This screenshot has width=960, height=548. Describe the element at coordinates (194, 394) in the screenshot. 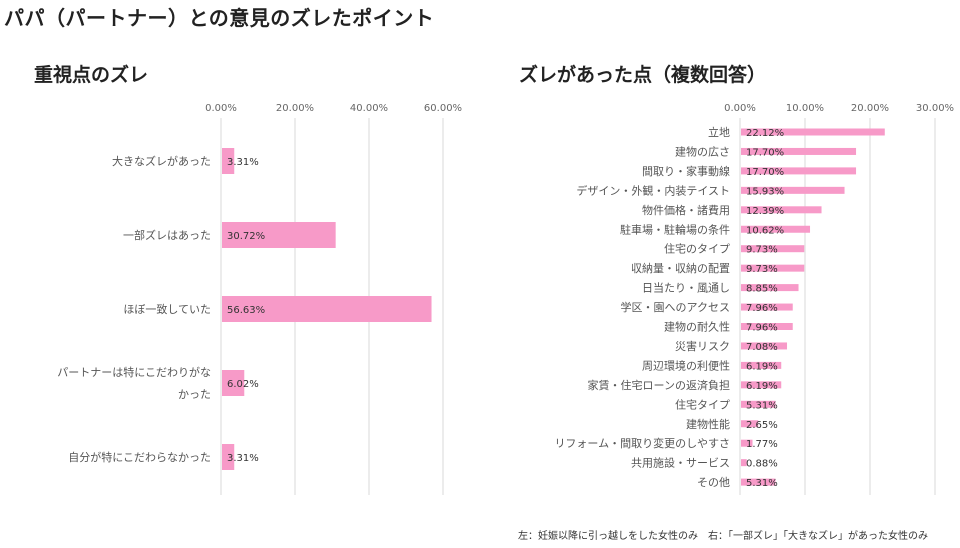

I see `left-category-label: かった` at that location.